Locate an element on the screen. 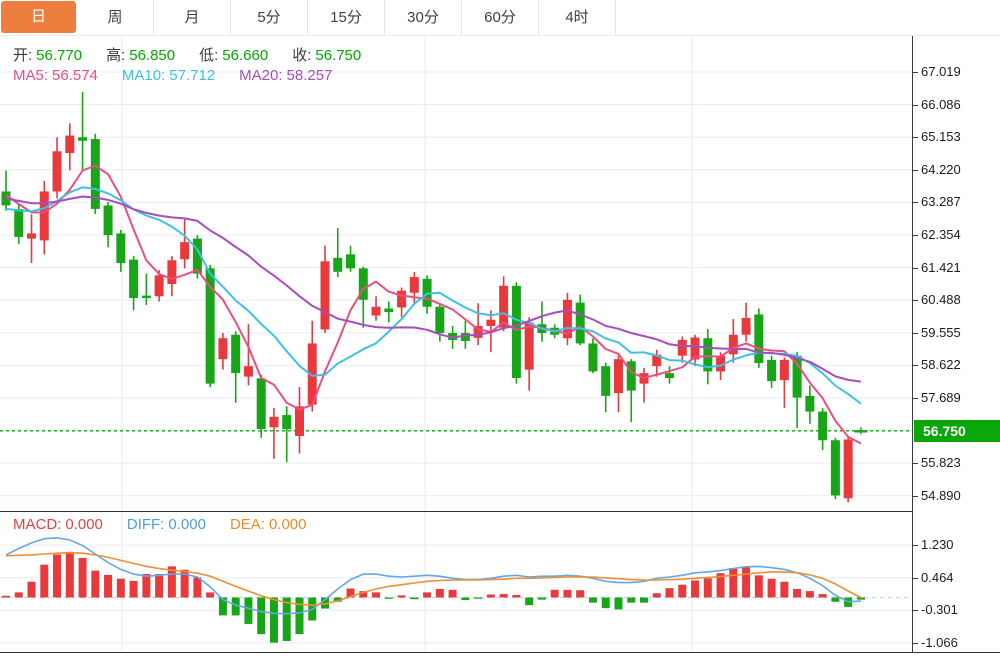 The width and height of the screenshot is (1000, 658). diff-line is located at coordinates (433, 575).